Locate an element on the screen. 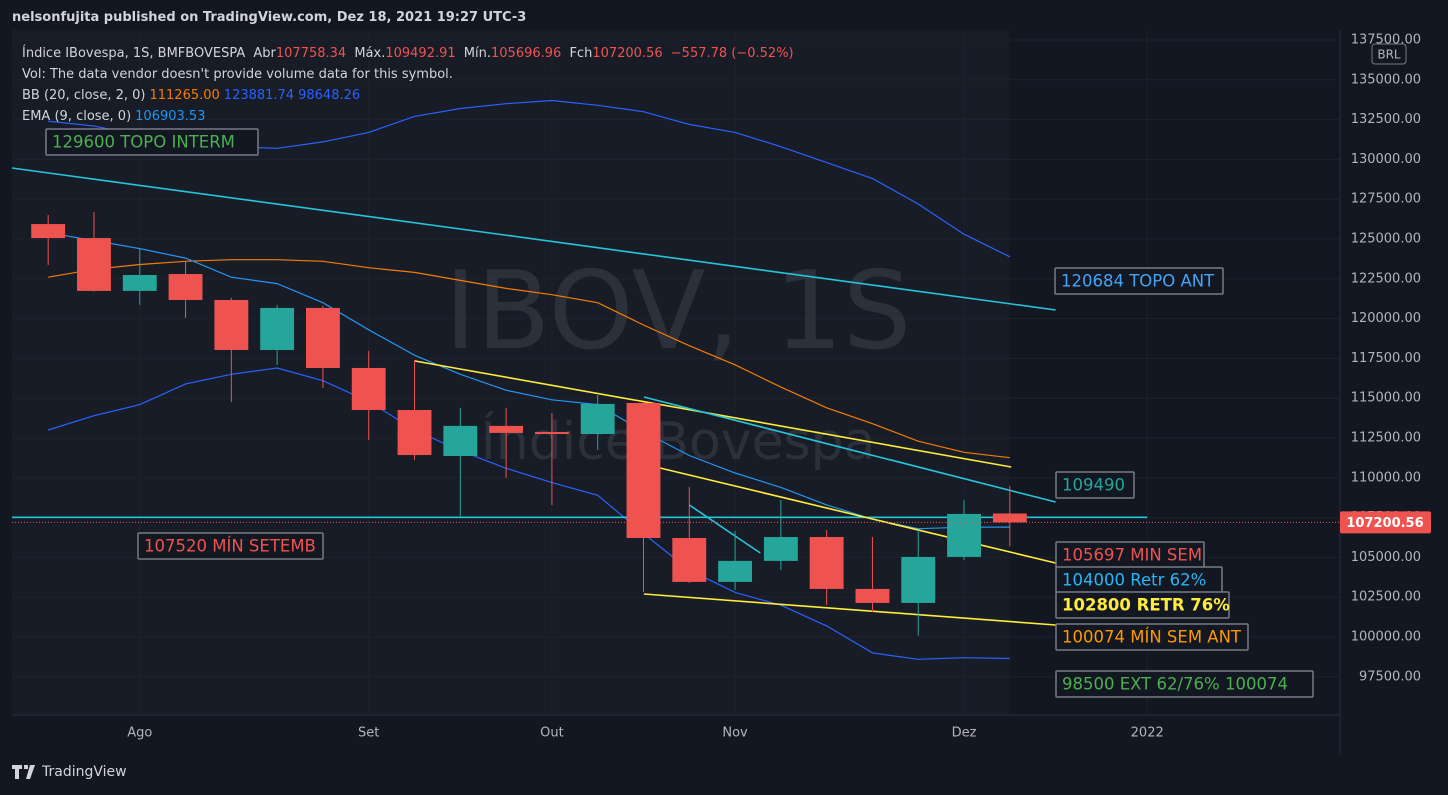 The image size is (1448, 795). y-tick-label: 105000.00 is located at coordinates (1386, 557).